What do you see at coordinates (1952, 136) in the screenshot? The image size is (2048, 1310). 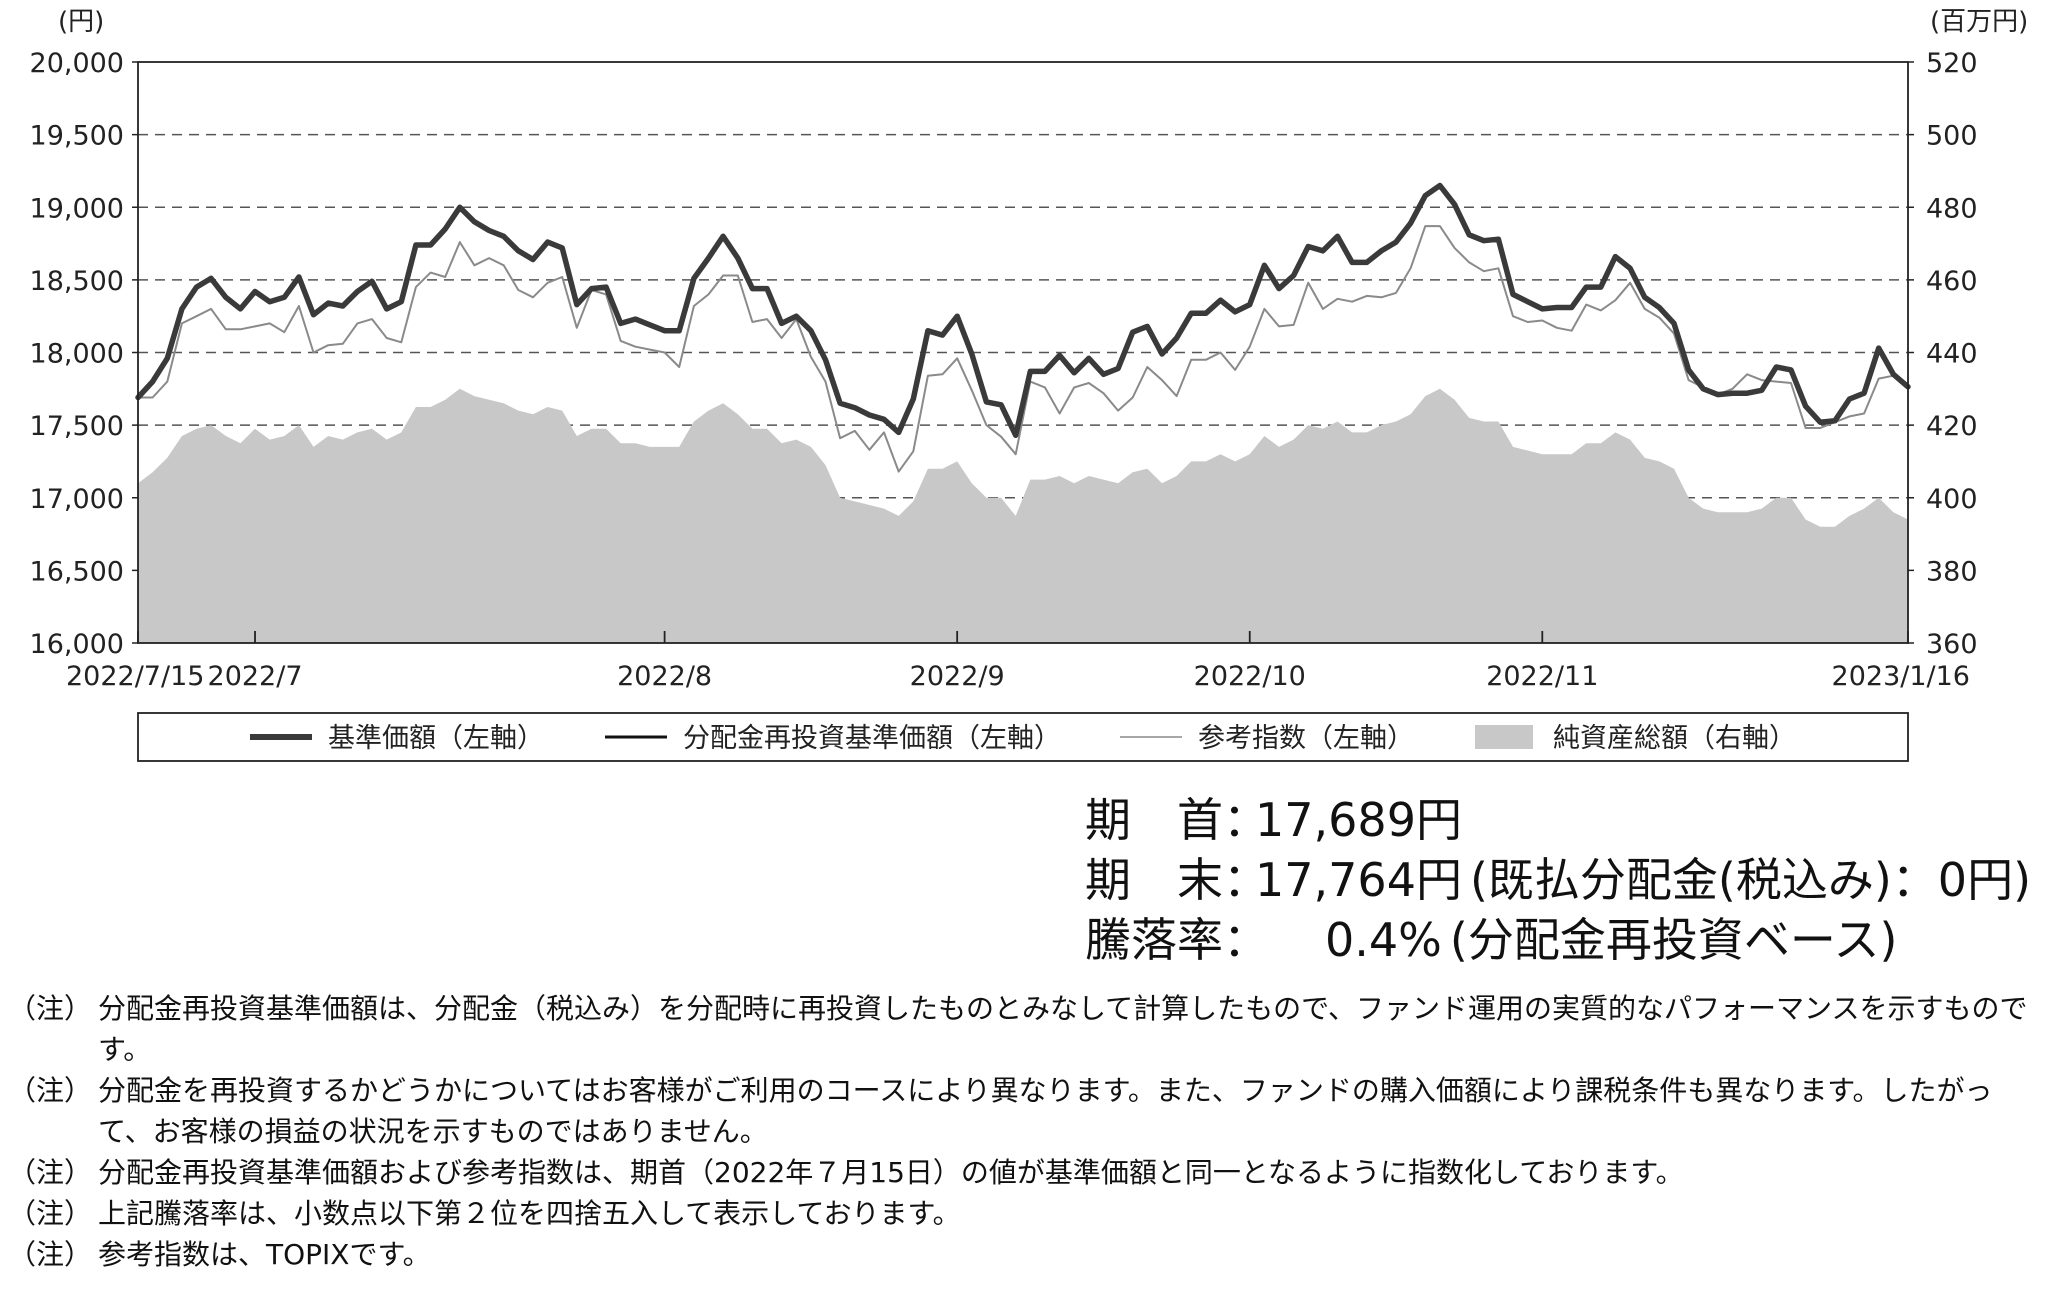 I see `right-tick-label: 500` at bounding box center [1952, 136].